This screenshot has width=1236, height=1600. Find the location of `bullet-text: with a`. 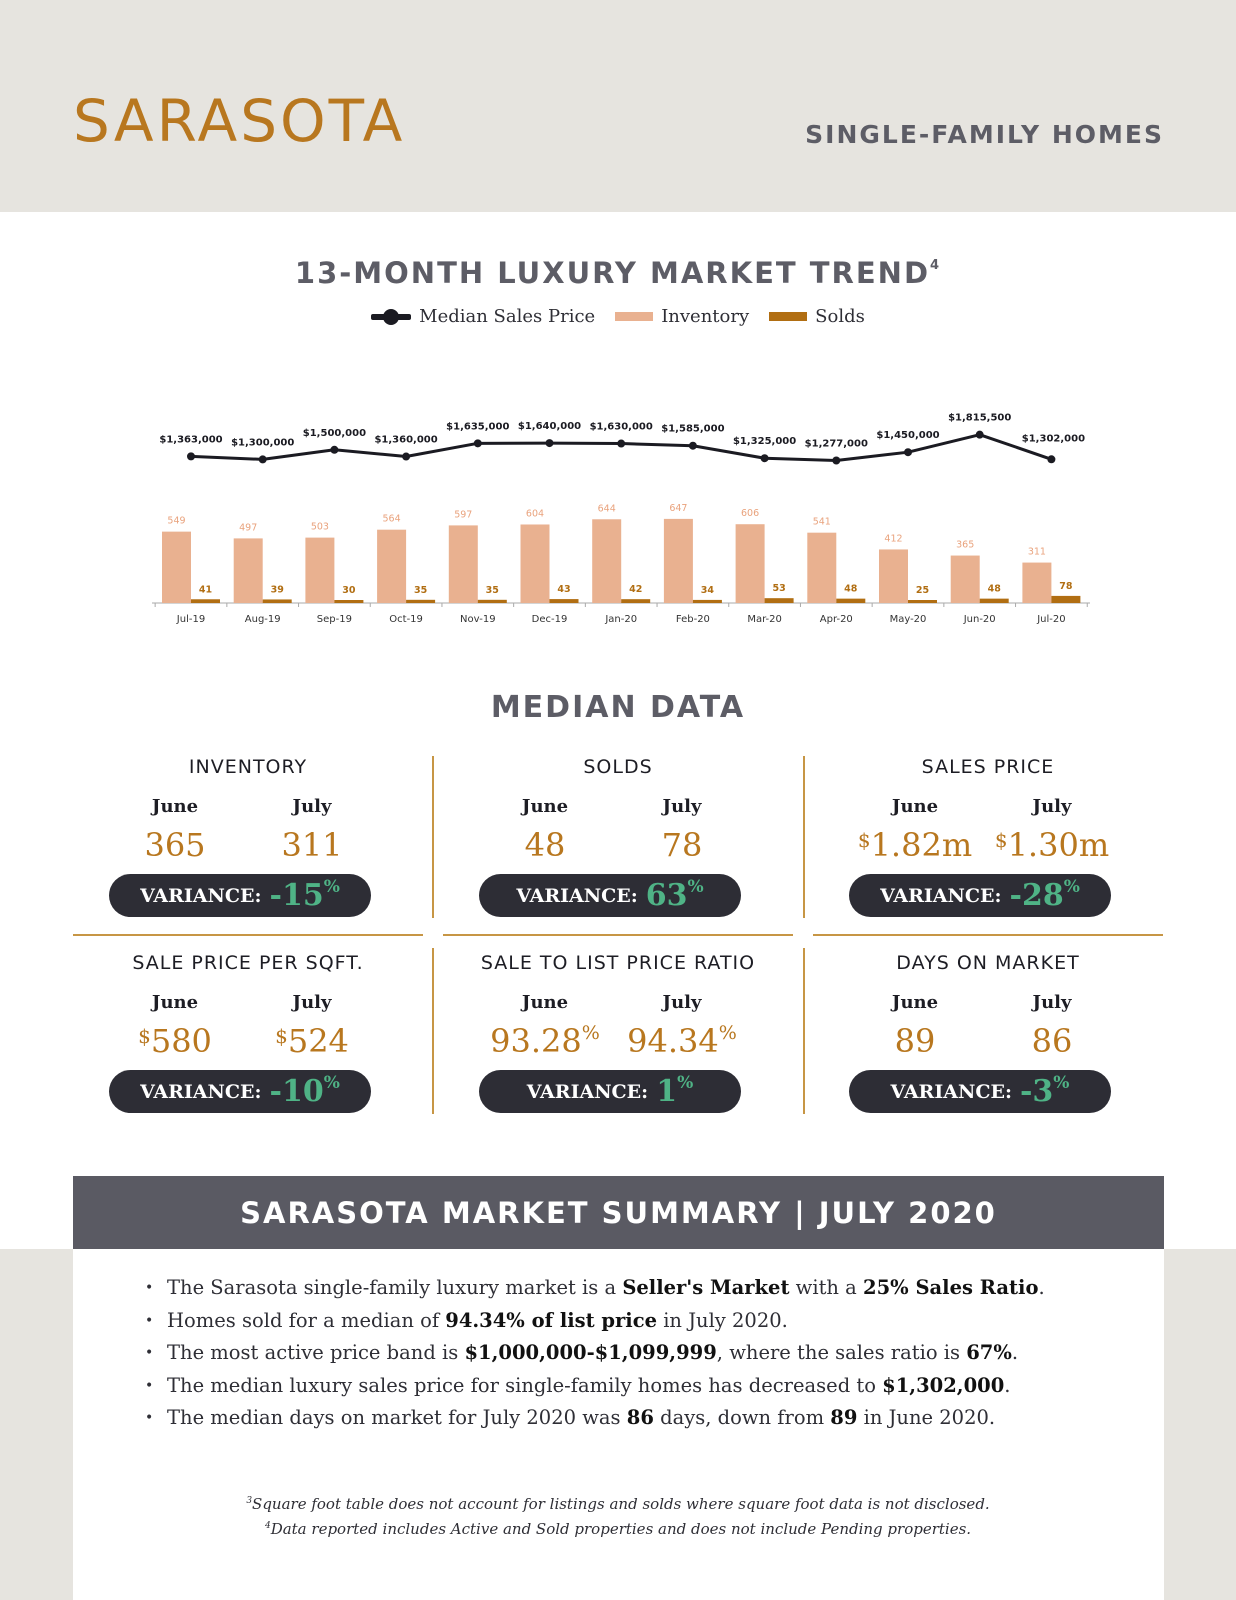

bullet-text: with a is located at coordinates (826, 1287).